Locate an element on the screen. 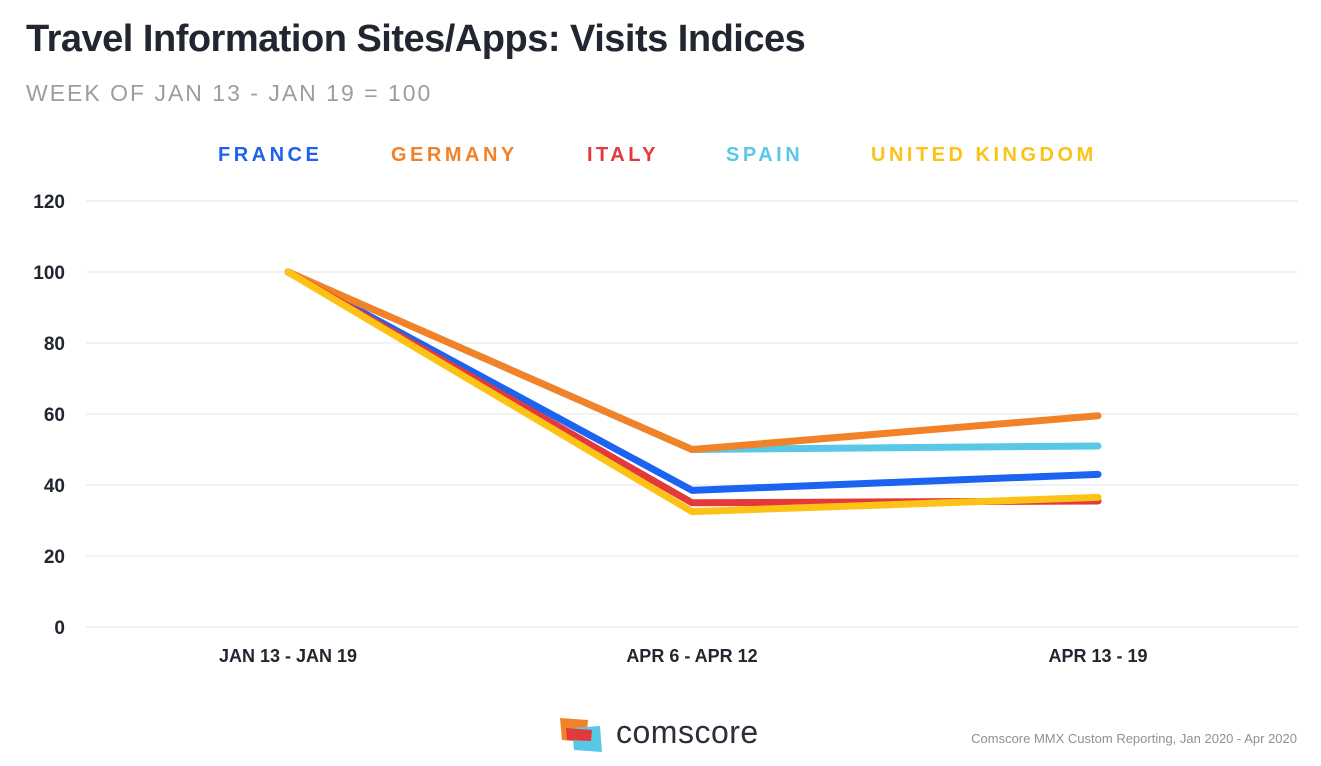 The image size is (1321, 766). chart-subtitle: WEEK OF JAN 13 - JAN 19 = 100 is located at coordinates (229, 93).